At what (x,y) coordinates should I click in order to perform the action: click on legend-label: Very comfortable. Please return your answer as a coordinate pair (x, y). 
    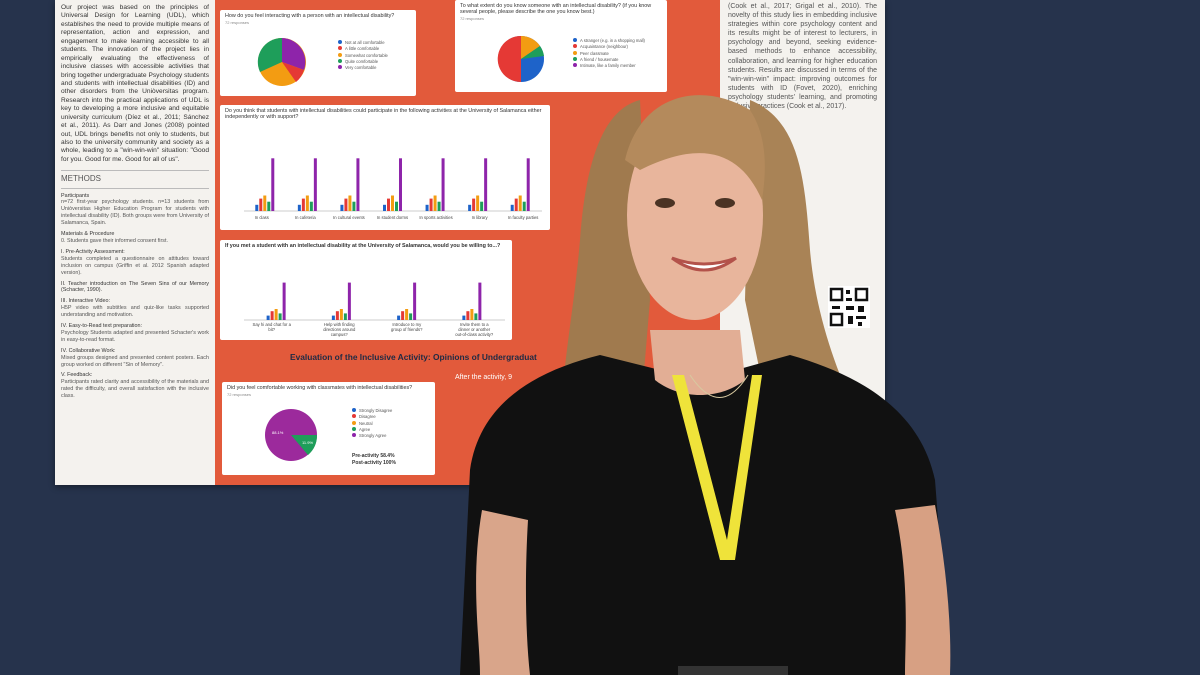
    Looking at the image, I should click on (361, 68).